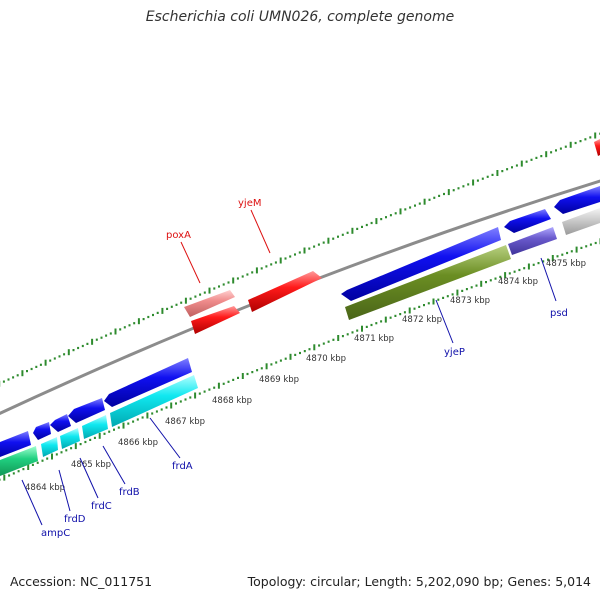  What do you see at coordinates (422, 320) in the screenshot?
I see `scale-label: 4872 kbp` at bounding box center [422, 320].